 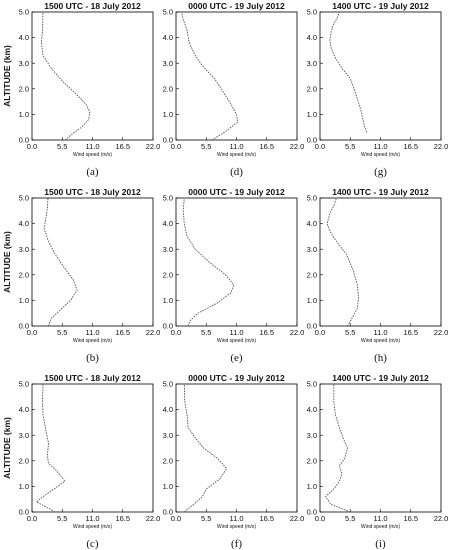 I want to click on panel-label: (i), so click(x=380, y=544).